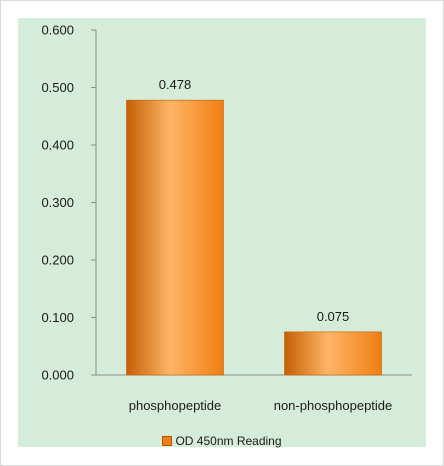 The width and height of the screenshot is (444, 466). What do you see at coordinates (228, 441) in the screenshot?
I see `legend-label: OD 450nm Reading` at bounding box center [228, 441].